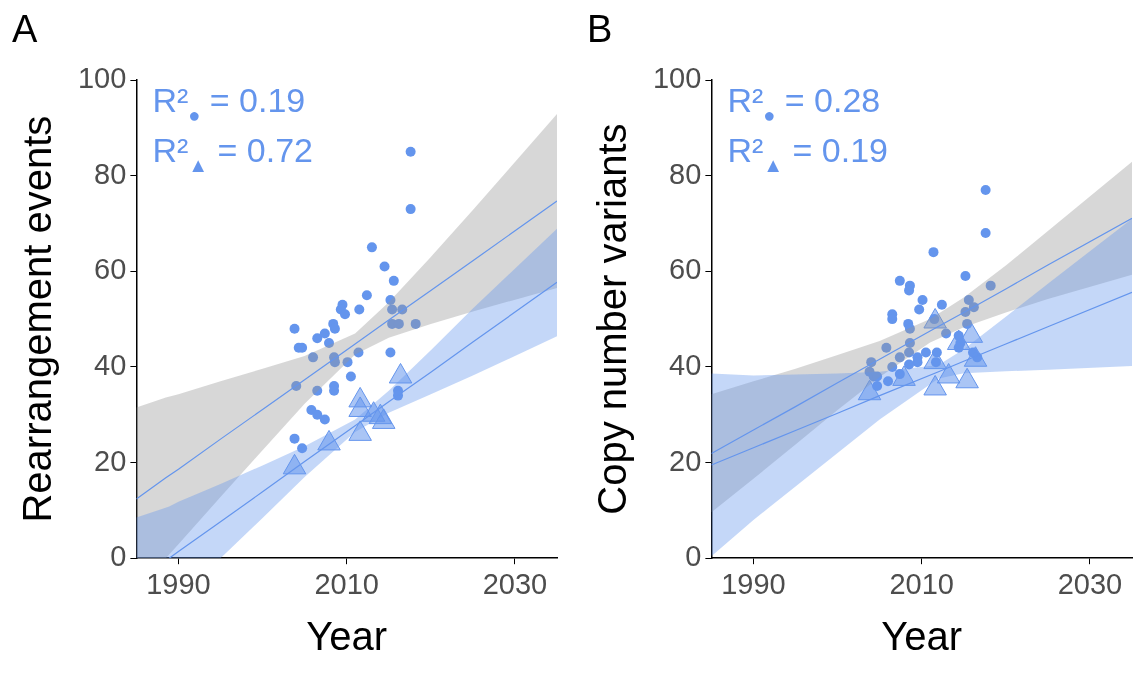  Describe the element at coordinates (600, 29) in the screenshot. I see `chart-title: B` at that location.